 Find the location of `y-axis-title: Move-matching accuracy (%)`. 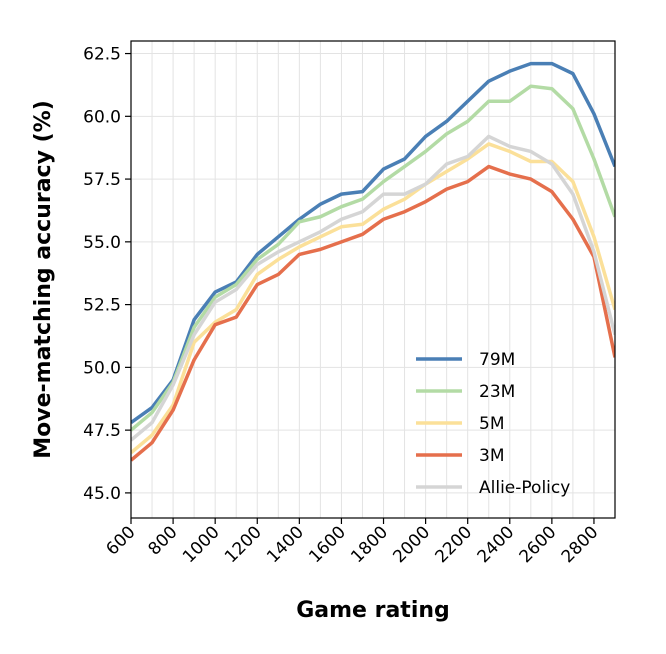

y-axis-title: Move-matching accuracy (%) is located at coordinates (43, 279).